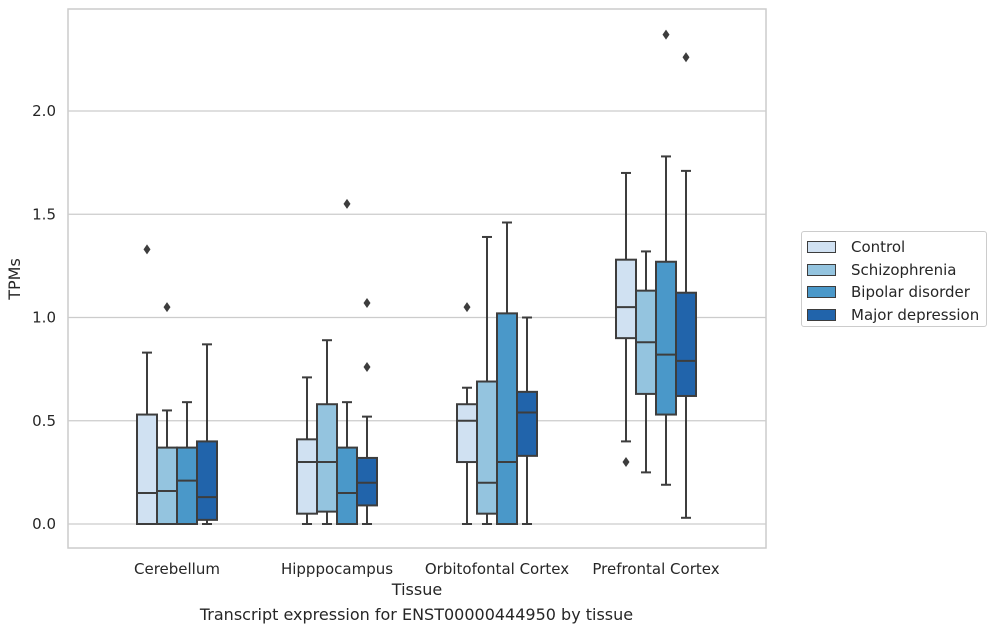 The image size is (997, 634). I want to click on legend-label: Control, so click(878, 247).